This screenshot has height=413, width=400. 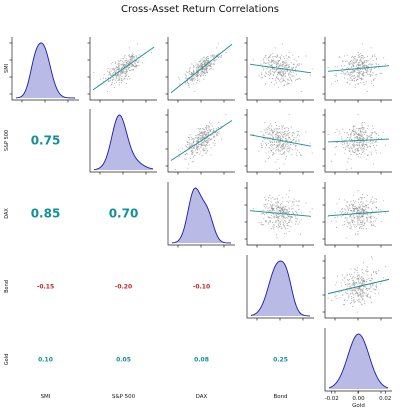 What do you see at coordinates (280, 360) in the screenshot?
I see `corr-label-4-3: 0.25` at bounding box center [280, 360].